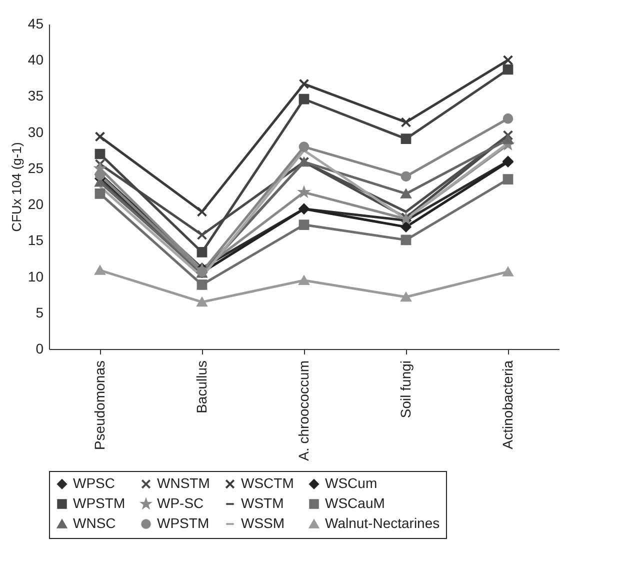 The height and width of the screenshot is (569, 622). What do you see at coordinates (36, 24) in the screenshot?
I see `y-tick-label: 45` at bounding box center [36, 24].